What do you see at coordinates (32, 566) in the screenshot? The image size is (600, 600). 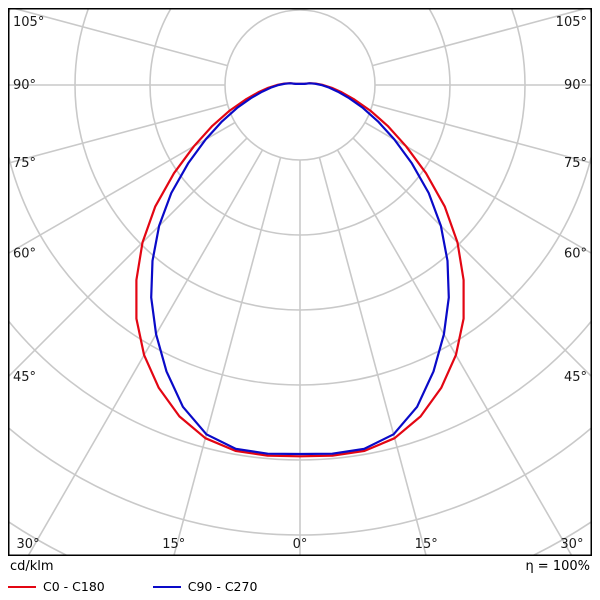 I see `unit-label: cd/klm` at bounding box center [32, 566].